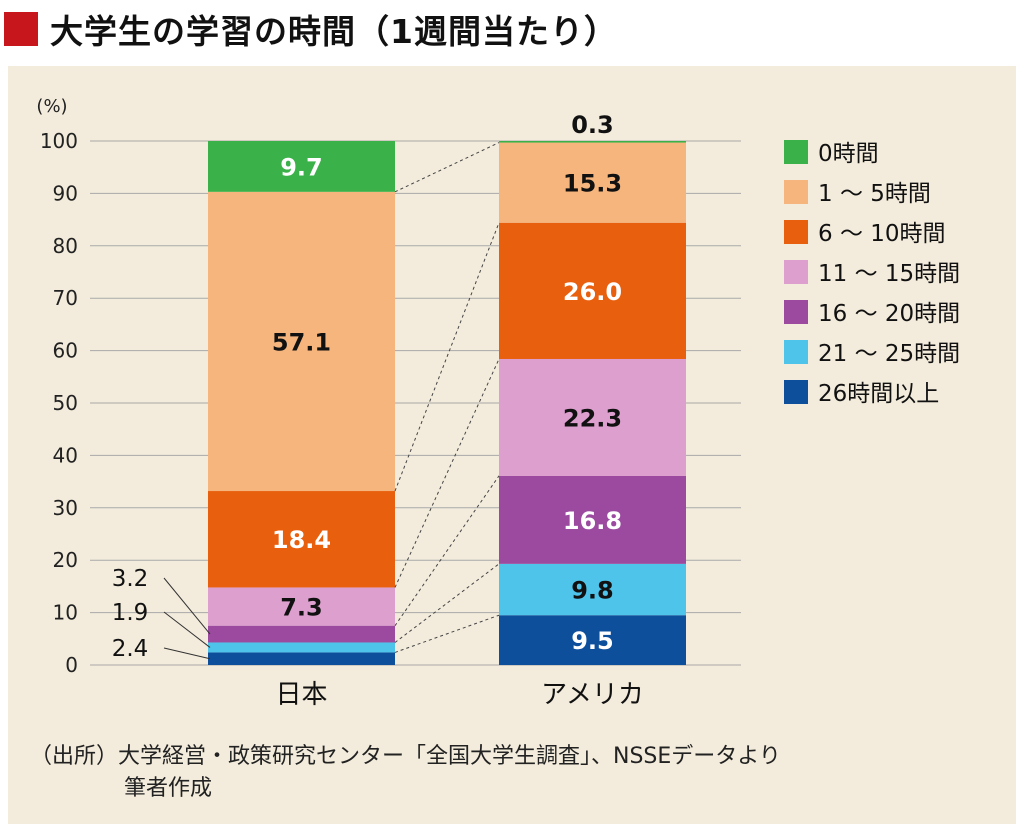 Image resolution: width=1024 pixels, height=830 pixels. What do you see at coordinates (130, 579) in the screenshot?
I see `callout-label: 3.2` at bounding box center [130, 579].